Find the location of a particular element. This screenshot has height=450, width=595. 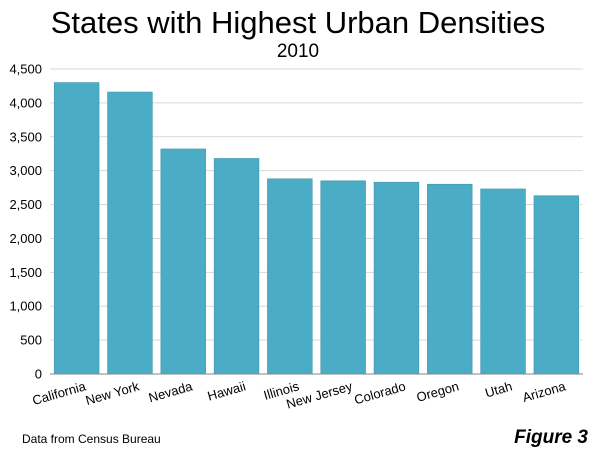

bar-illinois is located at coordinates (290, 276).